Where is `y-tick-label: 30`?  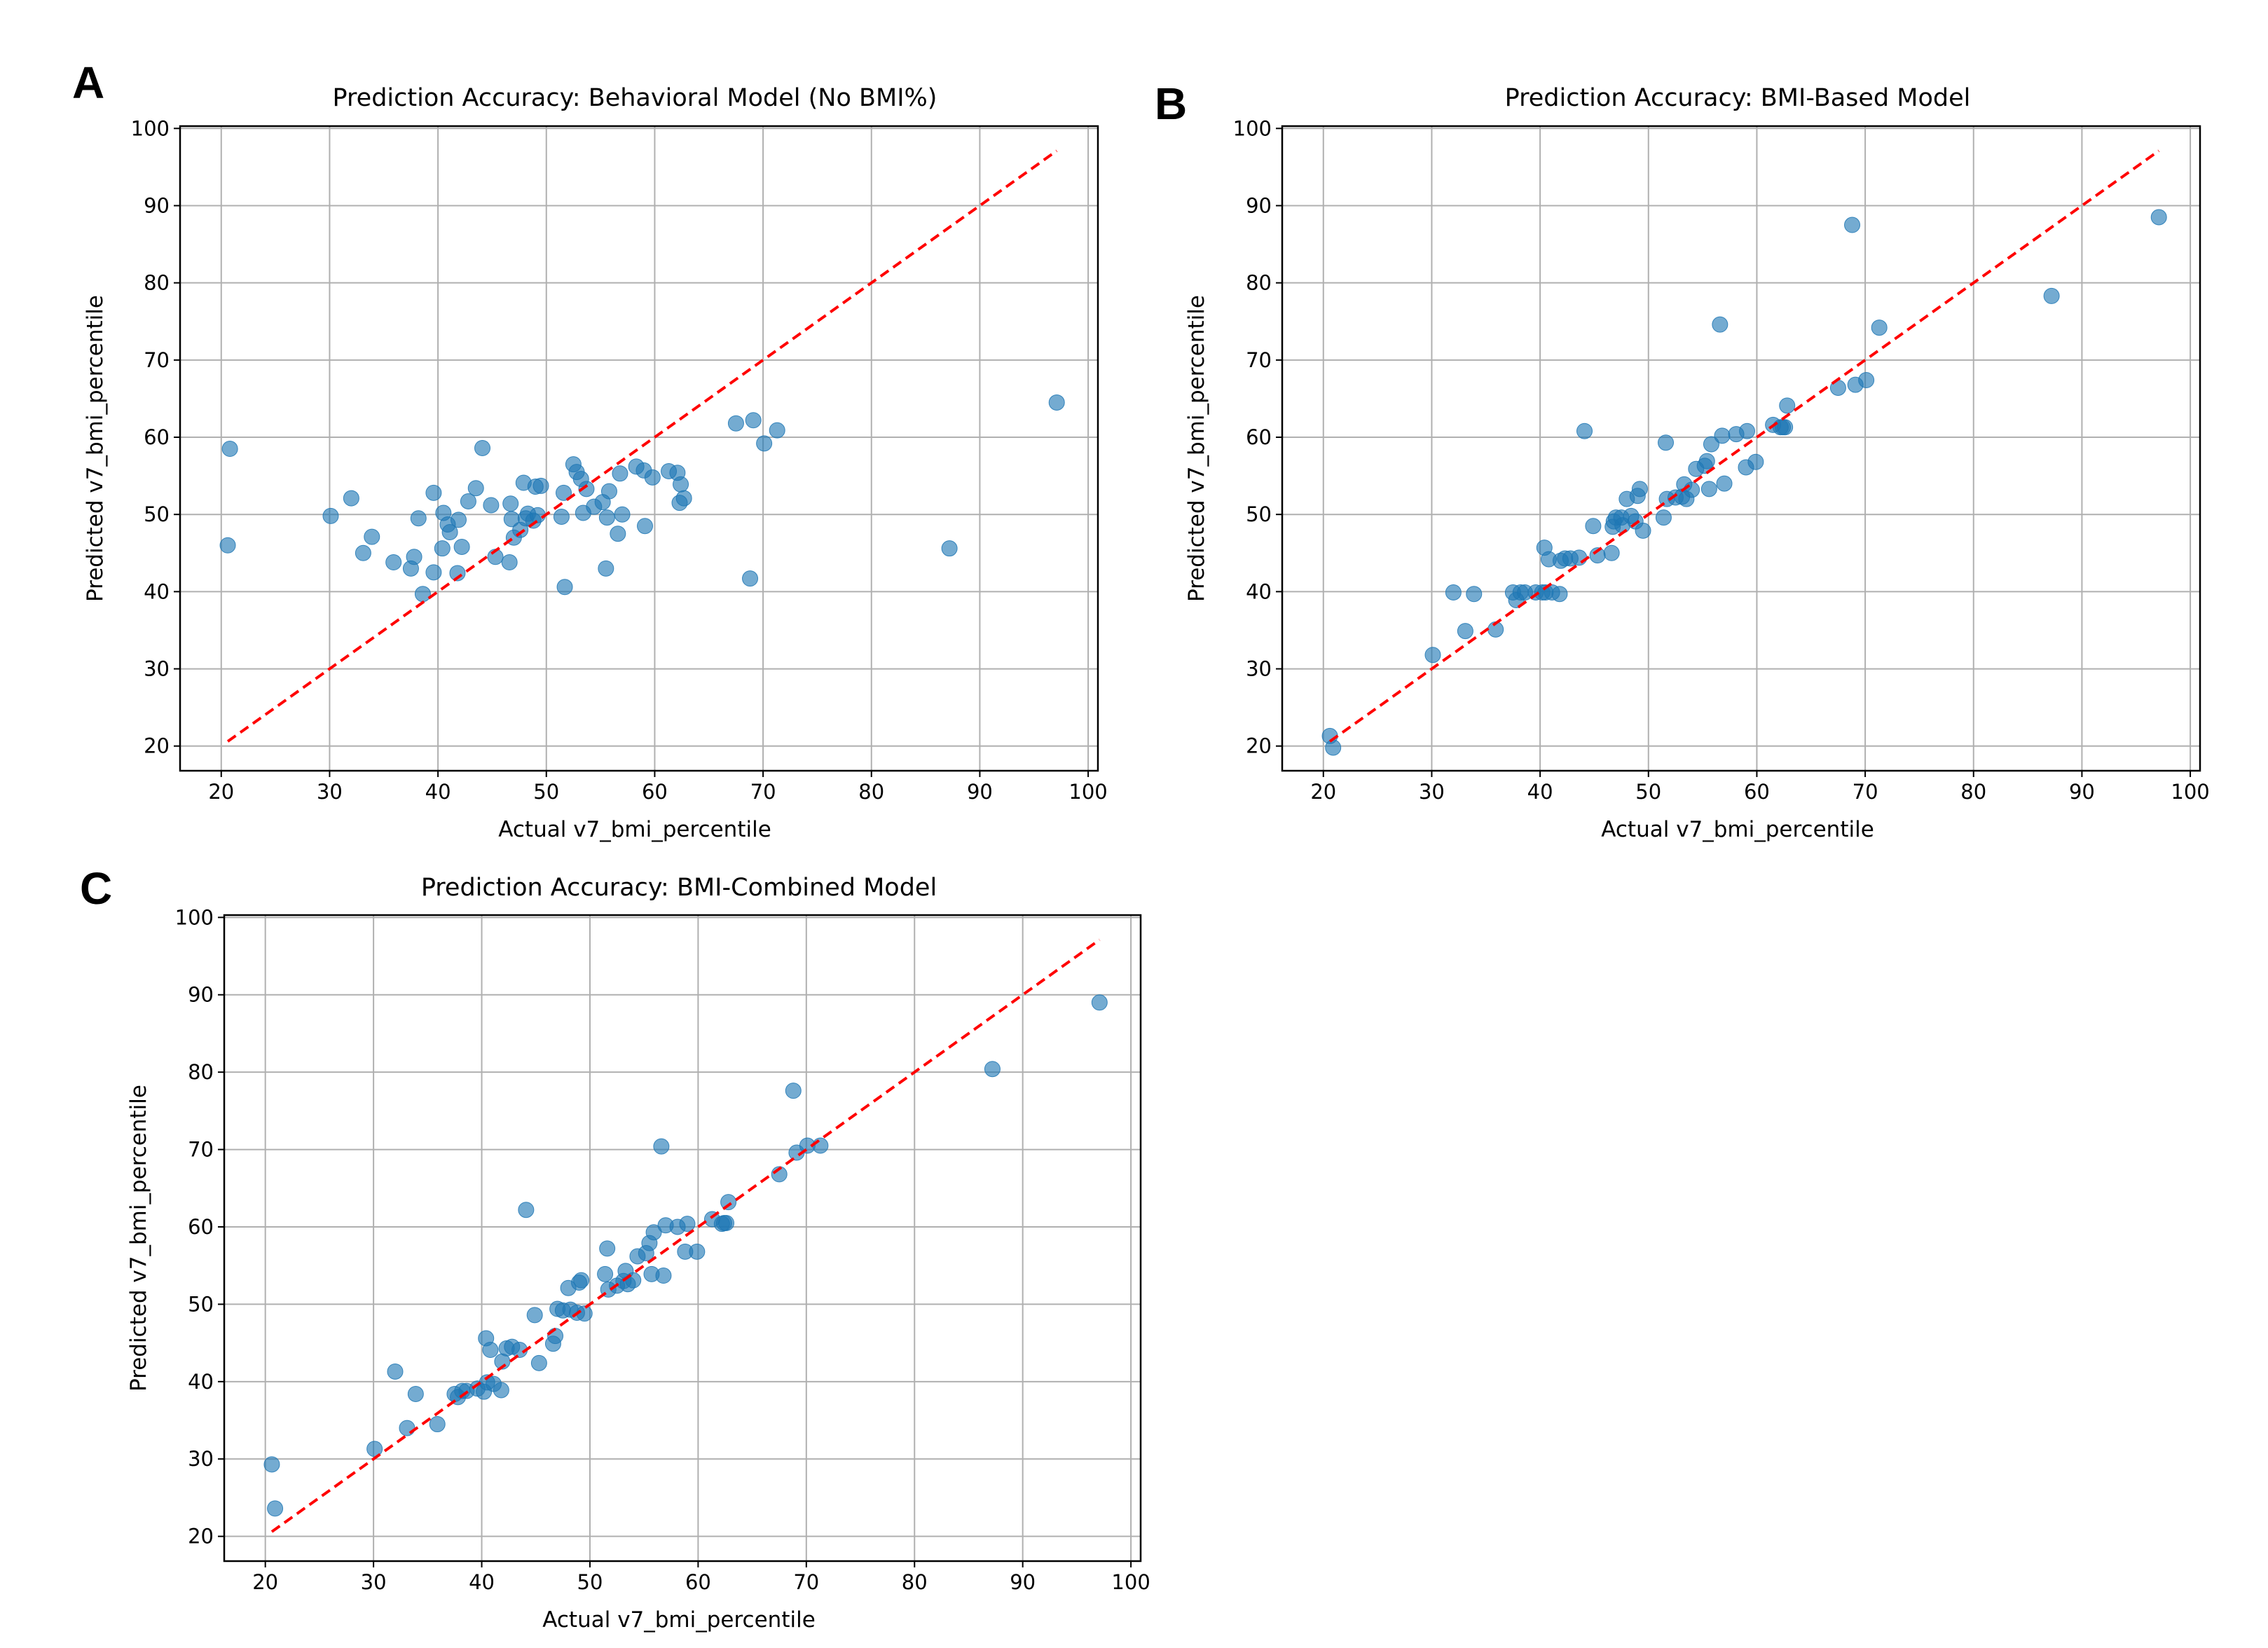
y-tick-label: 30 is located at coordinates (157, 669).